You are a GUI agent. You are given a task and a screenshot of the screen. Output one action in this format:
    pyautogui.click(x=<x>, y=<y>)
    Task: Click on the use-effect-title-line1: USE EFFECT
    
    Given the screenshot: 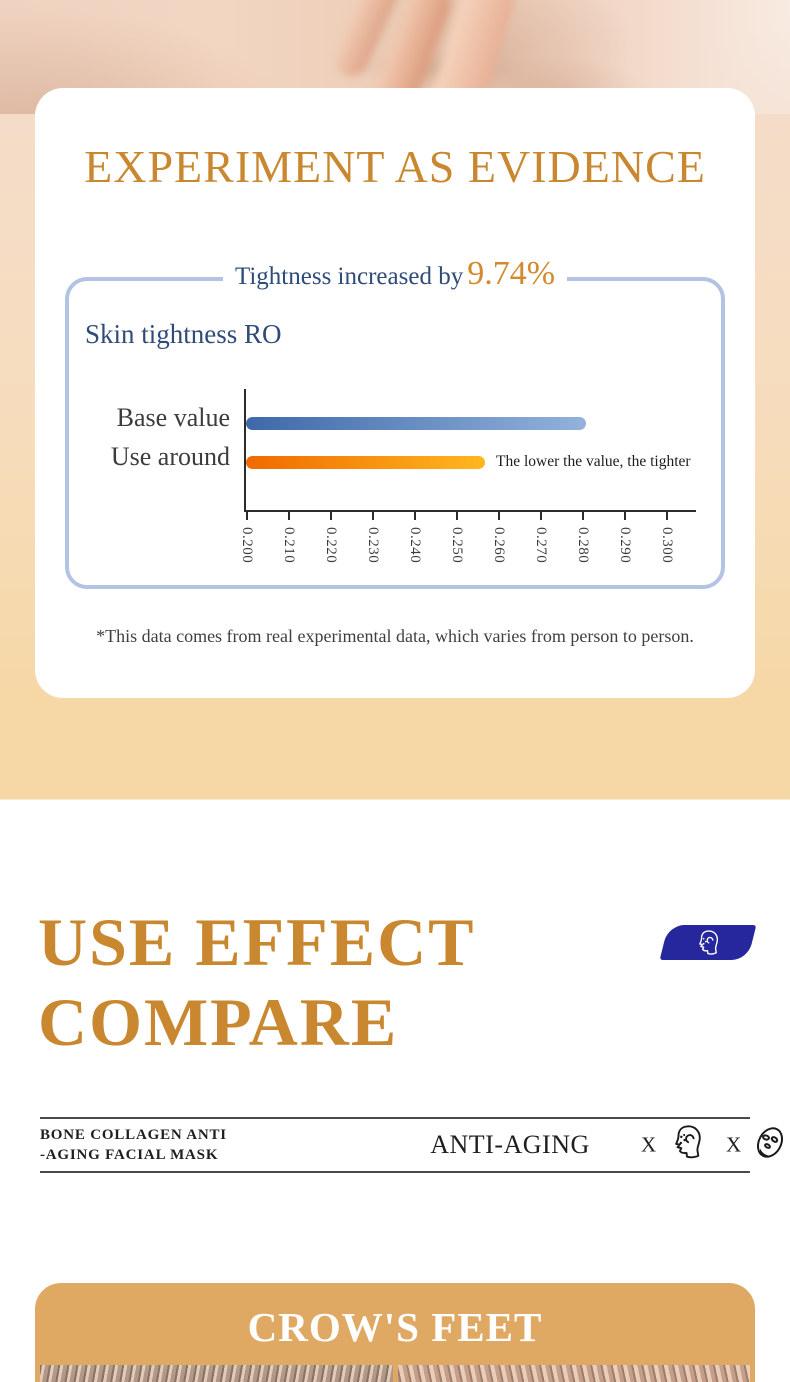 What is the action you would take?
    pyautogui.click(x=257, y=942)
    